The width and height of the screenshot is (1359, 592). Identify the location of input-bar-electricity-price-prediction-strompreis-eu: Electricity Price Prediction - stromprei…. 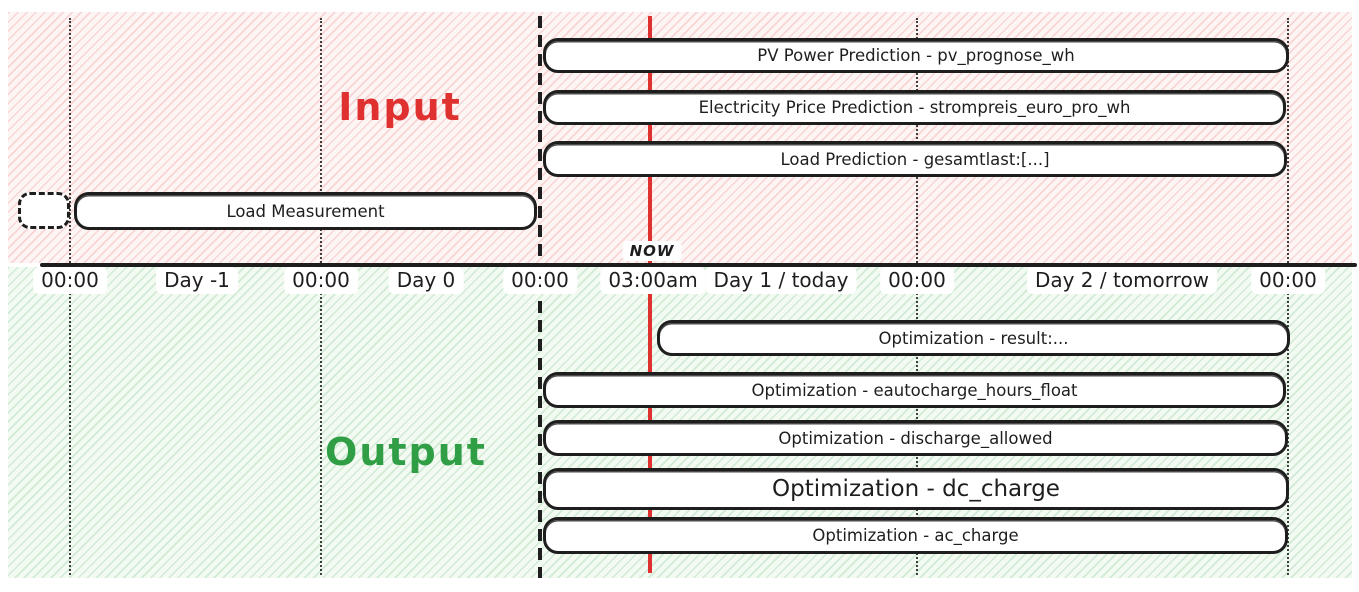
(914, 107).